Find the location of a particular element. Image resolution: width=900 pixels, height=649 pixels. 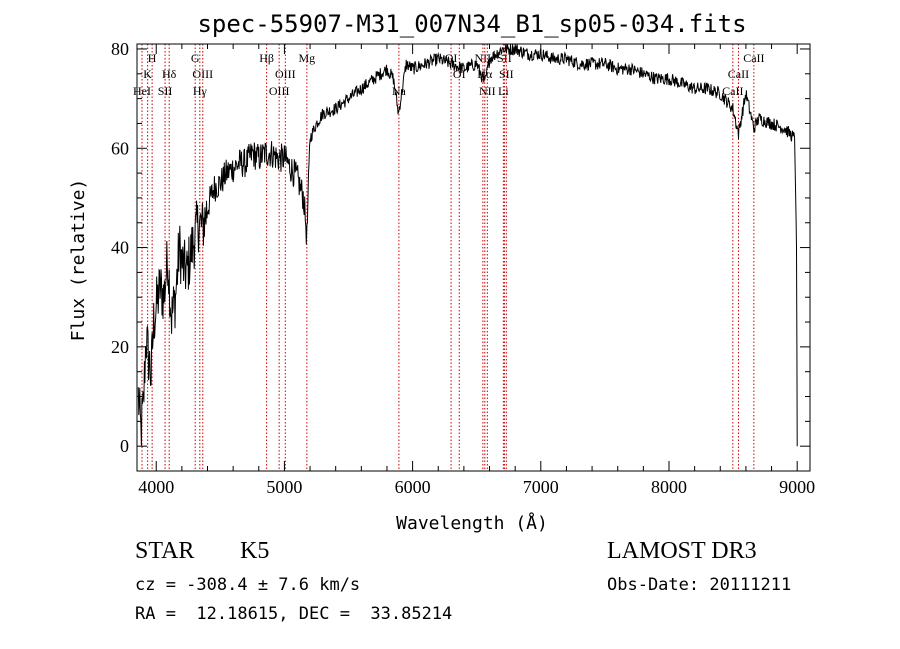

y-tick-label-4: 80 is located at coordinates (120, 49).